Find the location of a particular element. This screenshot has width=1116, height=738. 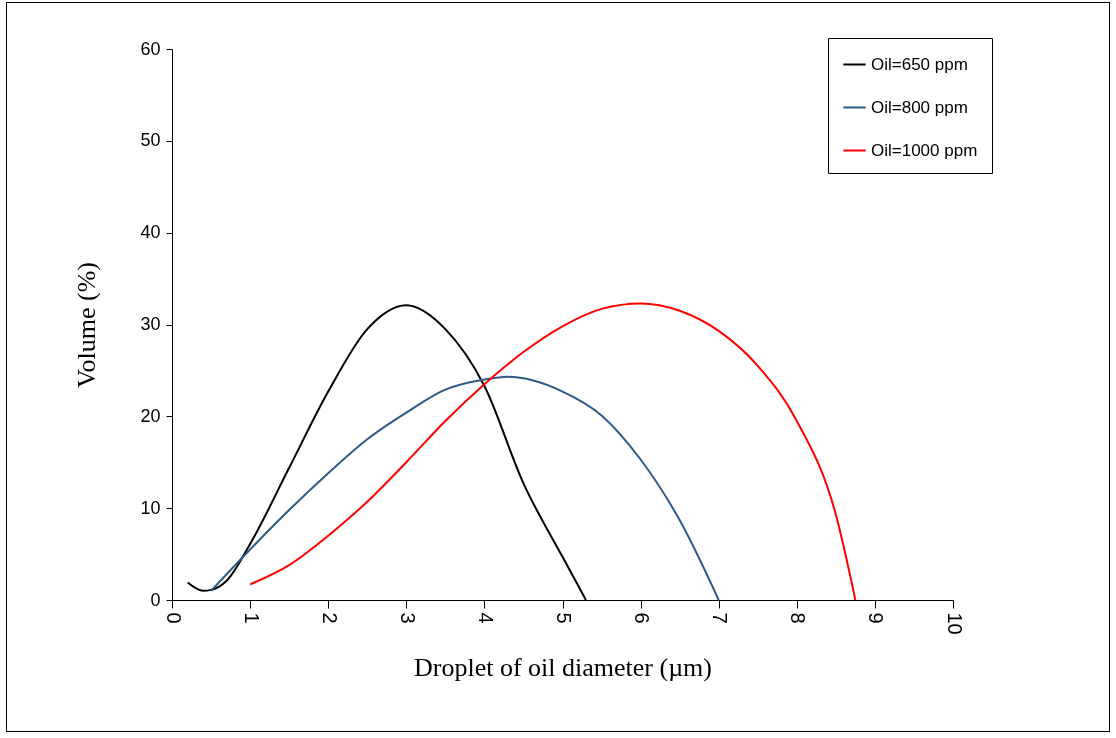

y-tick-label: 50 is located at coordinates (150, 140).